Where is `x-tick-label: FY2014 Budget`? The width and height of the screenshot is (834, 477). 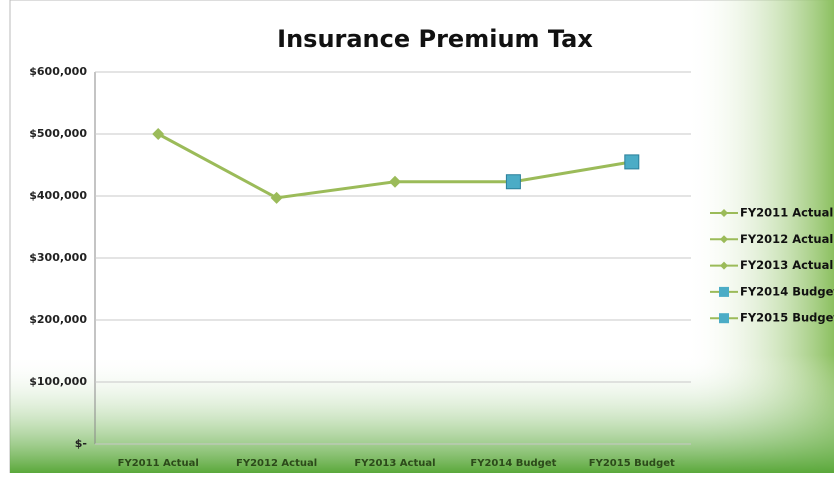
x-tick-label: FY2014 Budget is located at coordinates (513, 463).